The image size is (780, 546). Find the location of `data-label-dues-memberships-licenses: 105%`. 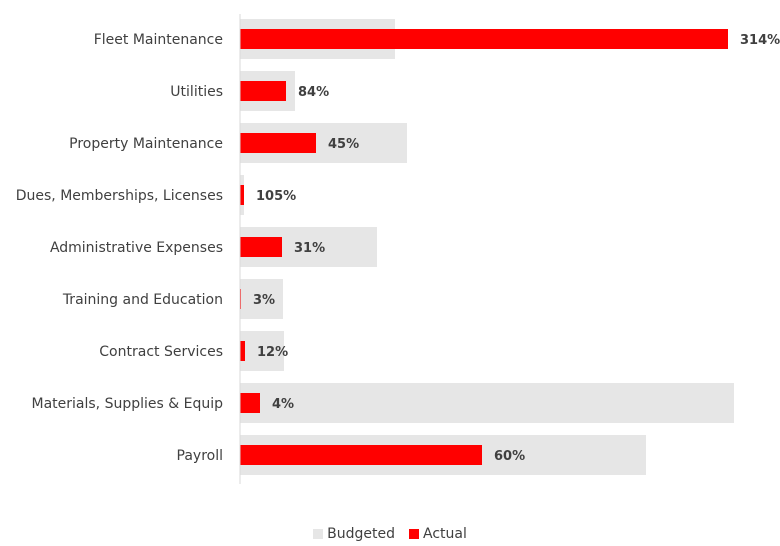

data-label-dues-memberships-licenses: 105% is located at coordinates (276, 196).